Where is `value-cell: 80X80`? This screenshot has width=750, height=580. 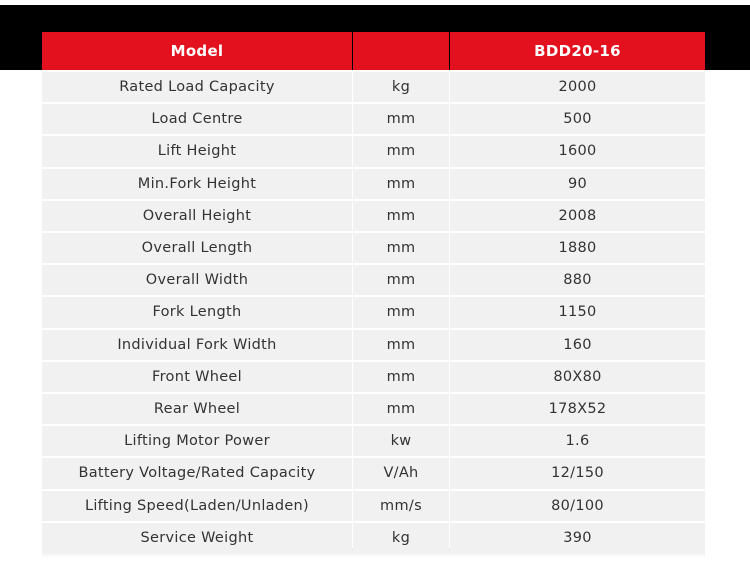
value-cell: 80X80 is located at coordinates (577, 376).